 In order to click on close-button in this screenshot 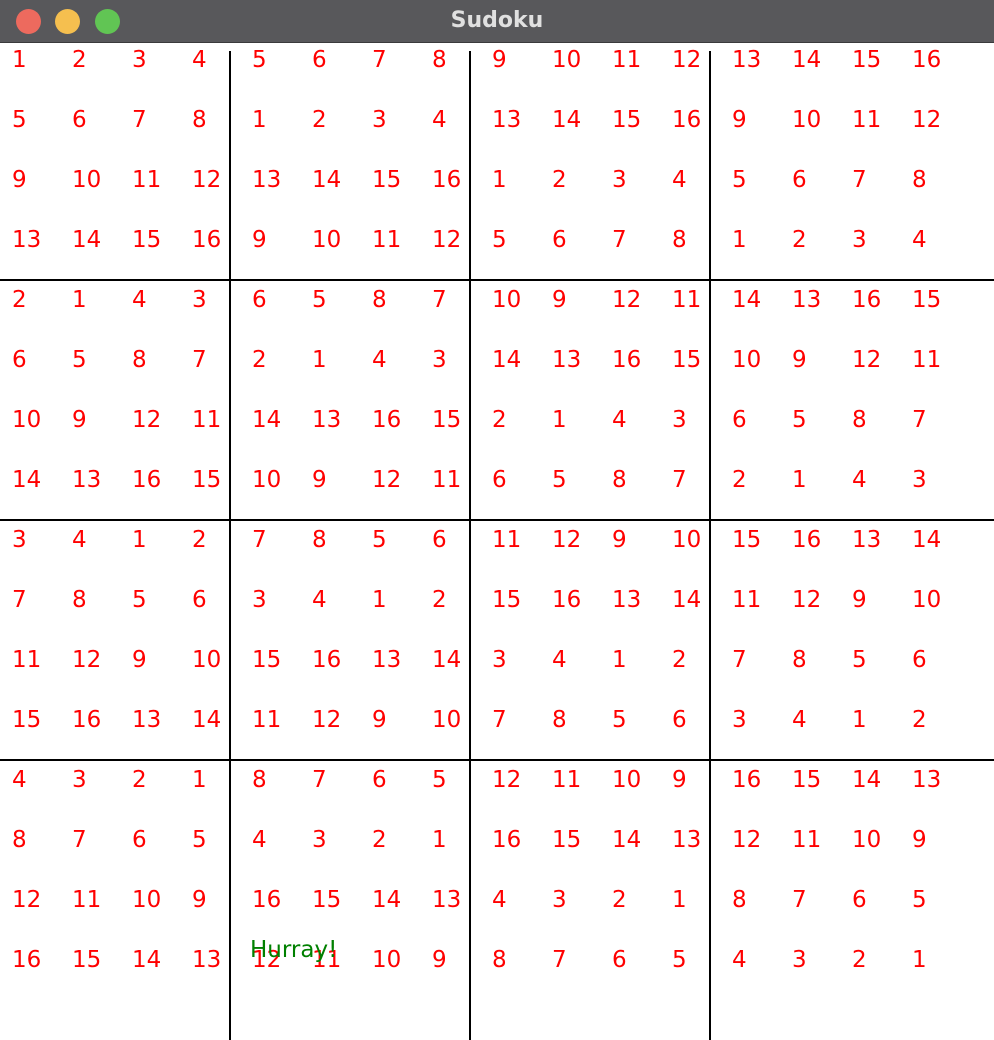, I will do `click(28, 21)`.